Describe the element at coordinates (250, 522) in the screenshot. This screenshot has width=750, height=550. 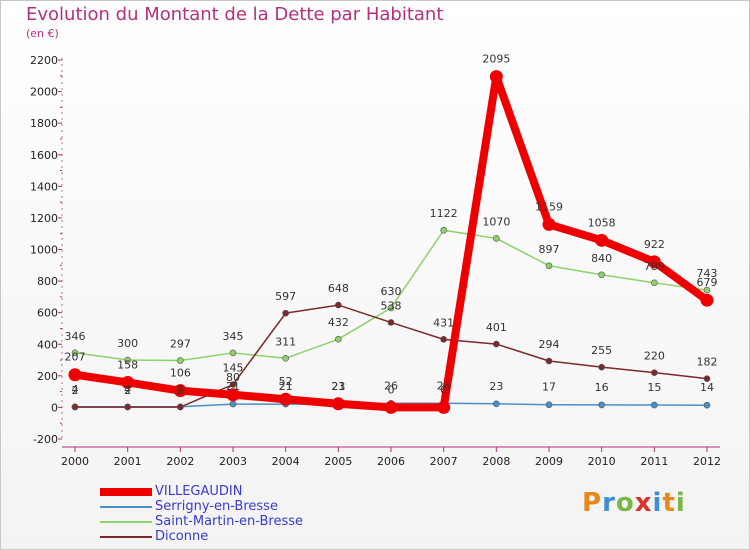
I see `legend-item: Saint-Martin-en-Bresse` at that location.